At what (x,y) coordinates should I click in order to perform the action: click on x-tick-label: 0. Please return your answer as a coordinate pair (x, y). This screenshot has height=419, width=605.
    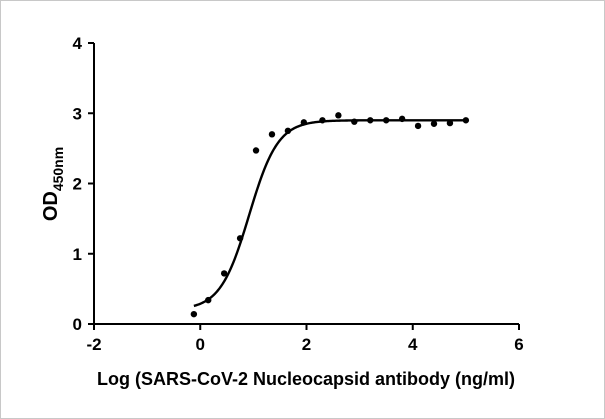
    Looking at the image, I should click on (200, 344).